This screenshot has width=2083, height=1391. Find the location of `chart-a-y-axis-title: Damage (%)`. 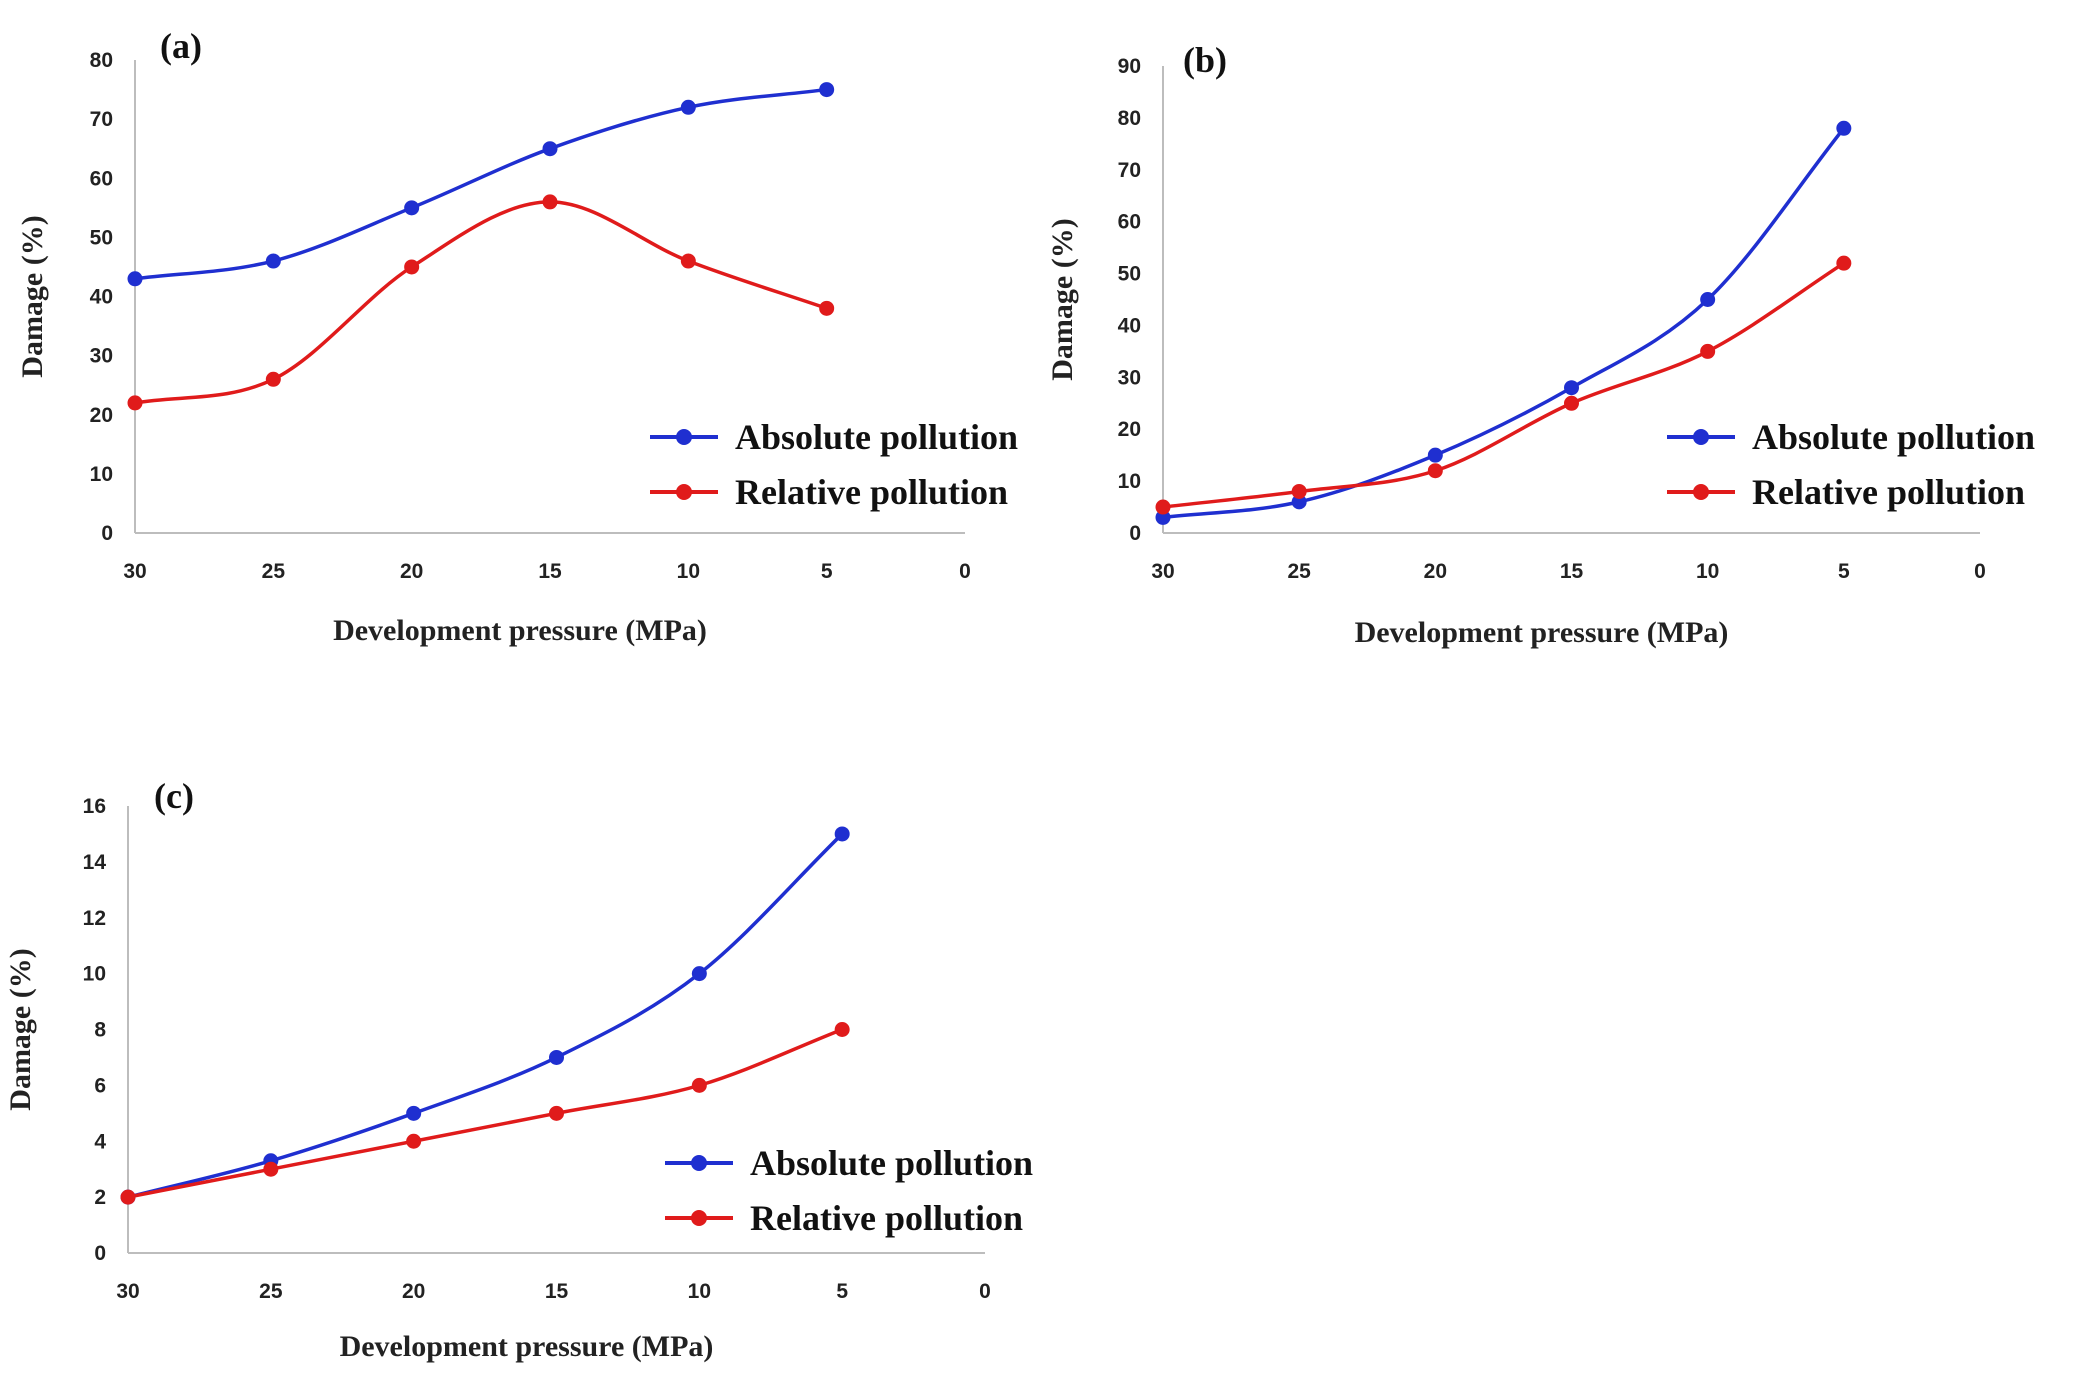

chart-a-y-axis-title: Damage (%) is located at coordinates (32, 296).